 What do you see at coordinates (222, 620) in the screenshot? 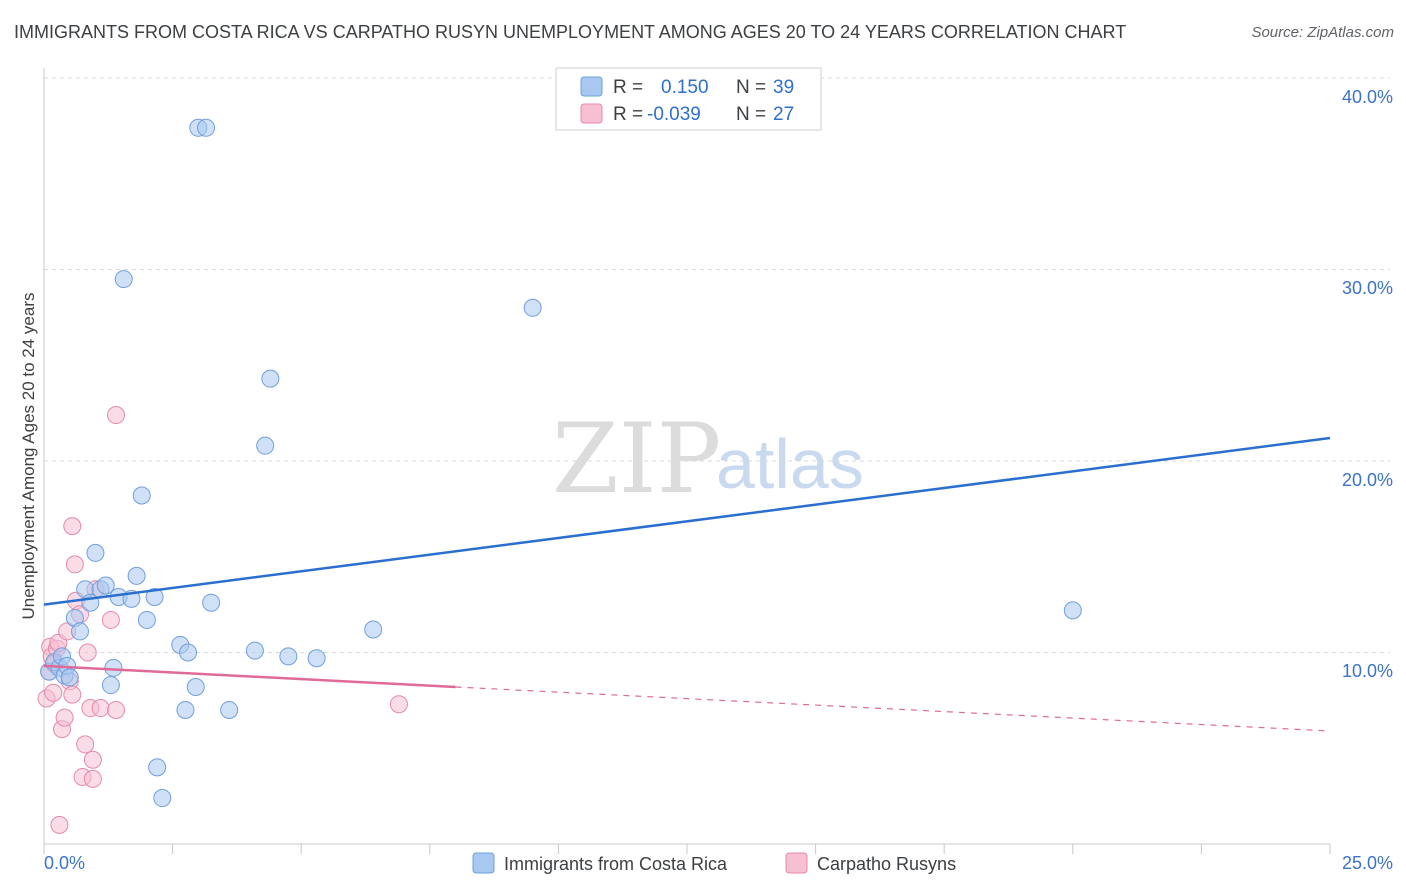
I see `series-carpatho-rusyns-points` at bounding box center [222, 620].